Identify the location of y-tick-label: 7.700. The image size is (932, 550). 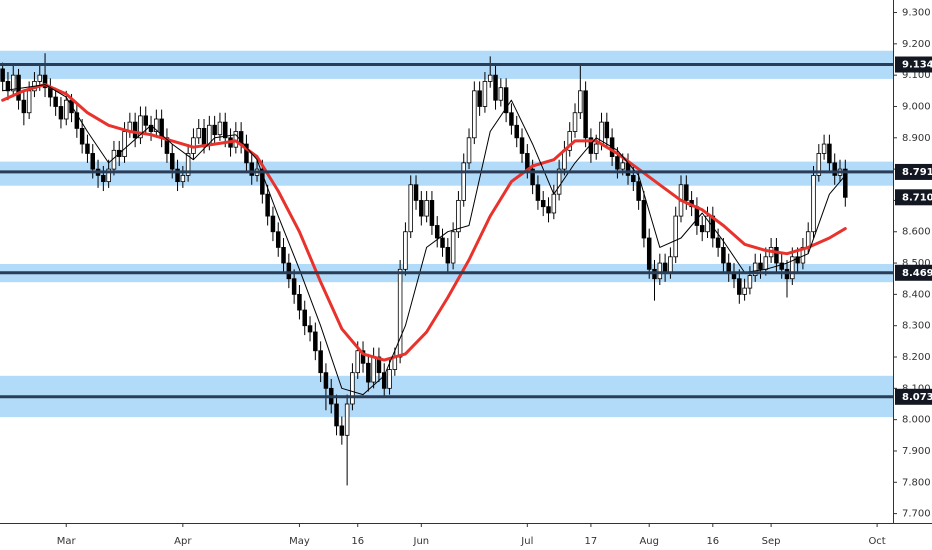
(916, 514).